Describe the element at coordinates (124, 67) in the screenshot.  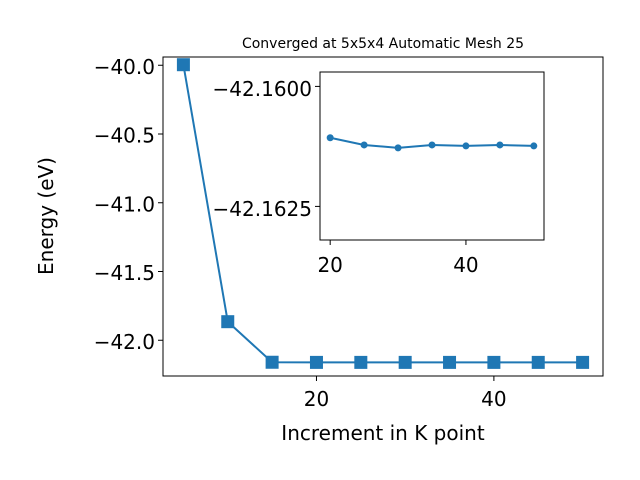
I see `main-y-tick-label: −40.0` at that location.